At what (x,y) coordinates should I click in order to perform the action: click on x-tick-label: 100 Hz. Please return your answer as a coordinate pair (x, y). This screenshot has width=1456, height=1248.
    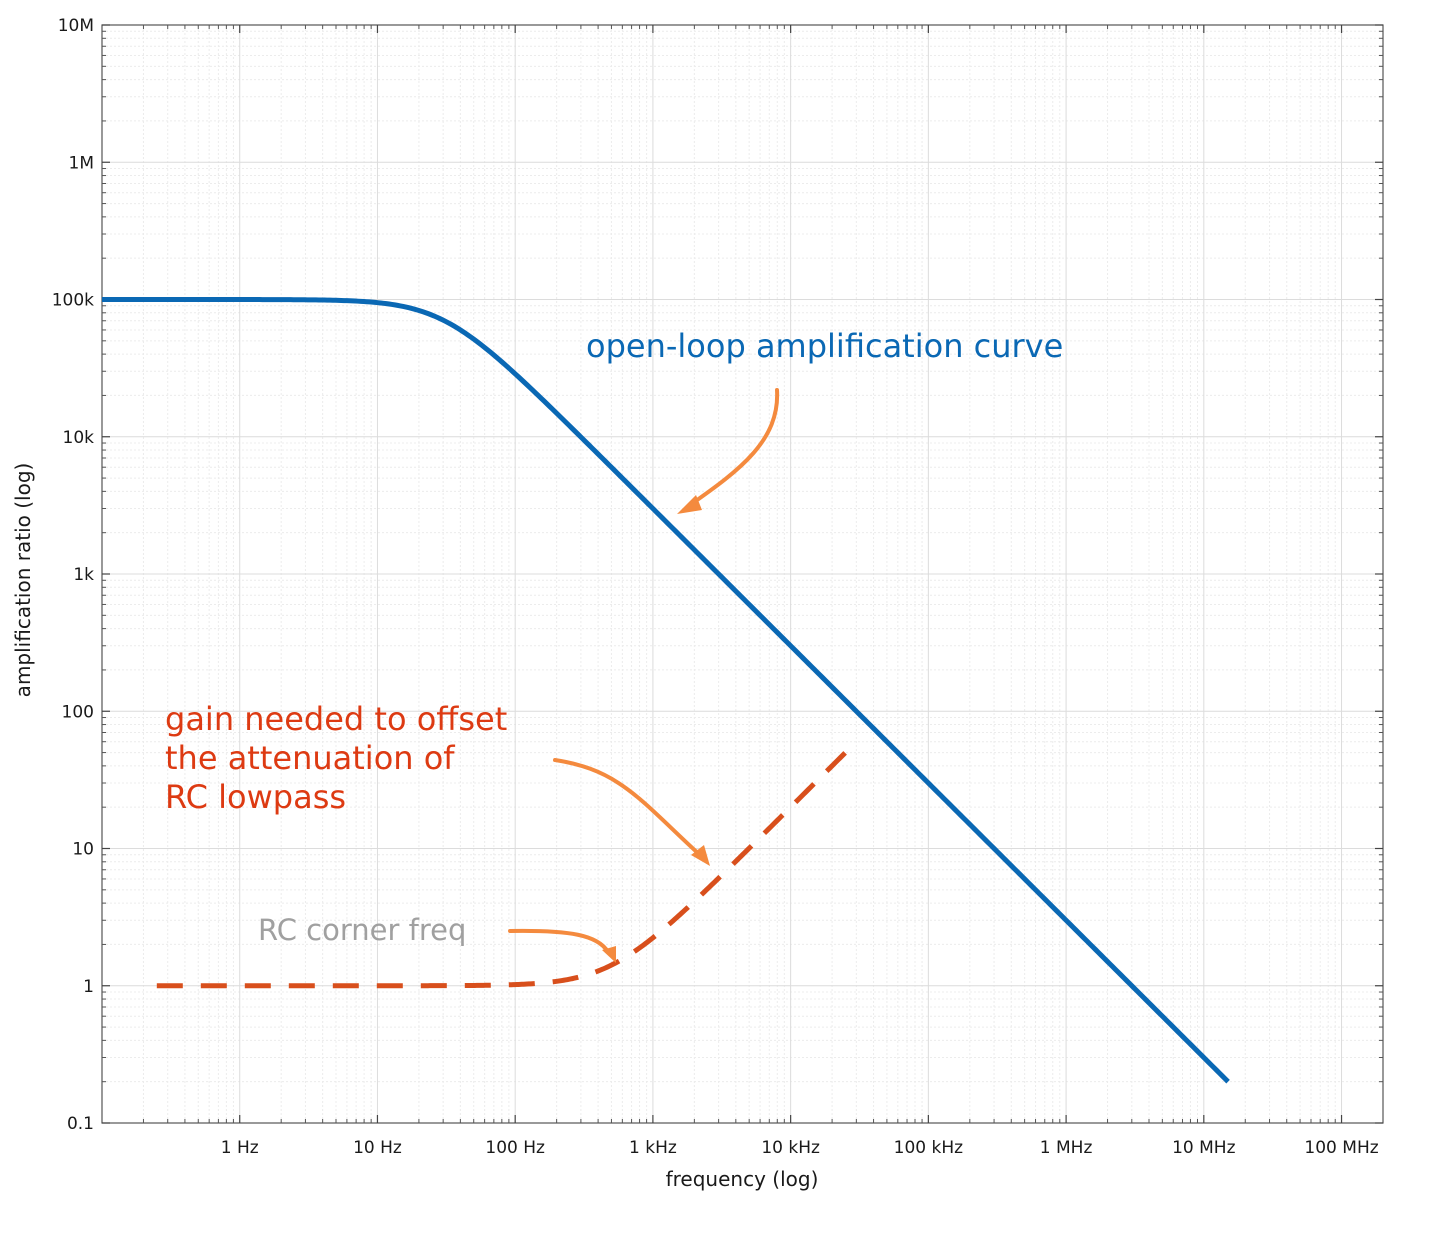
    Looking at the image, I should click on (515, 1148).